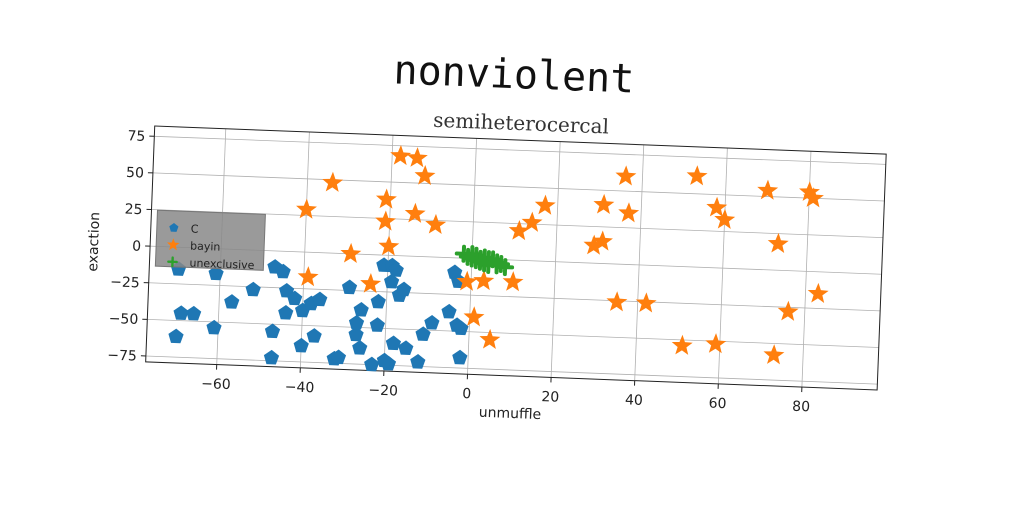  What do you see at coordinates (717, 404) in the screenshot?
I see `x-tick-label: 60` at bounding box center [717, 404].